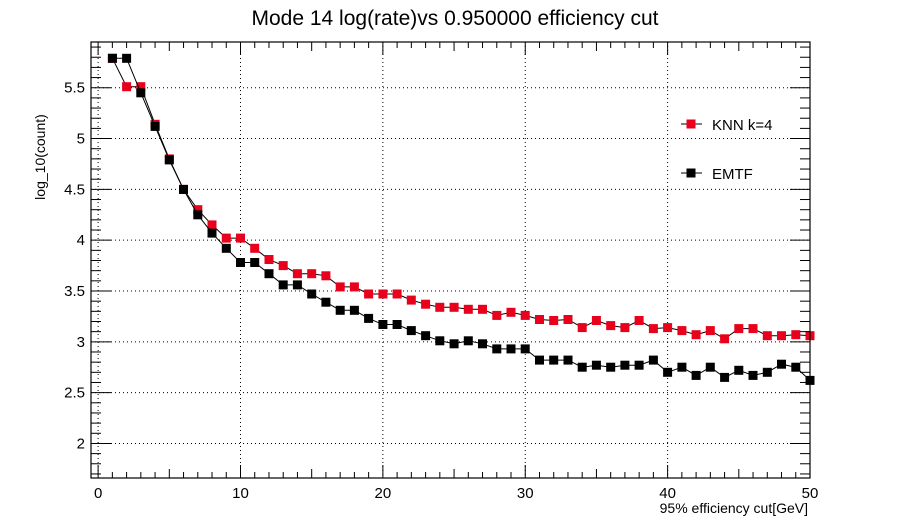 This screenshot has width=901, height=532. Describe the element at coordinates (40, 157) in the screenshot. I see `y-axis-title: log_10(count)` at that location.